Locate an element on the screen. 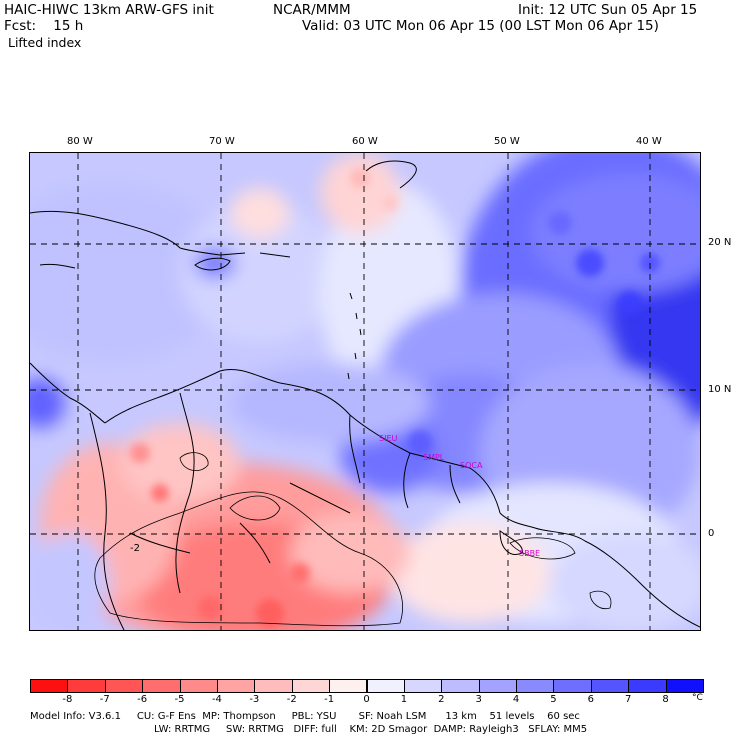 The height and width of the screenshot is (740, 740). colorbar-tick-label: 4 is located at coordinates (516, 699).